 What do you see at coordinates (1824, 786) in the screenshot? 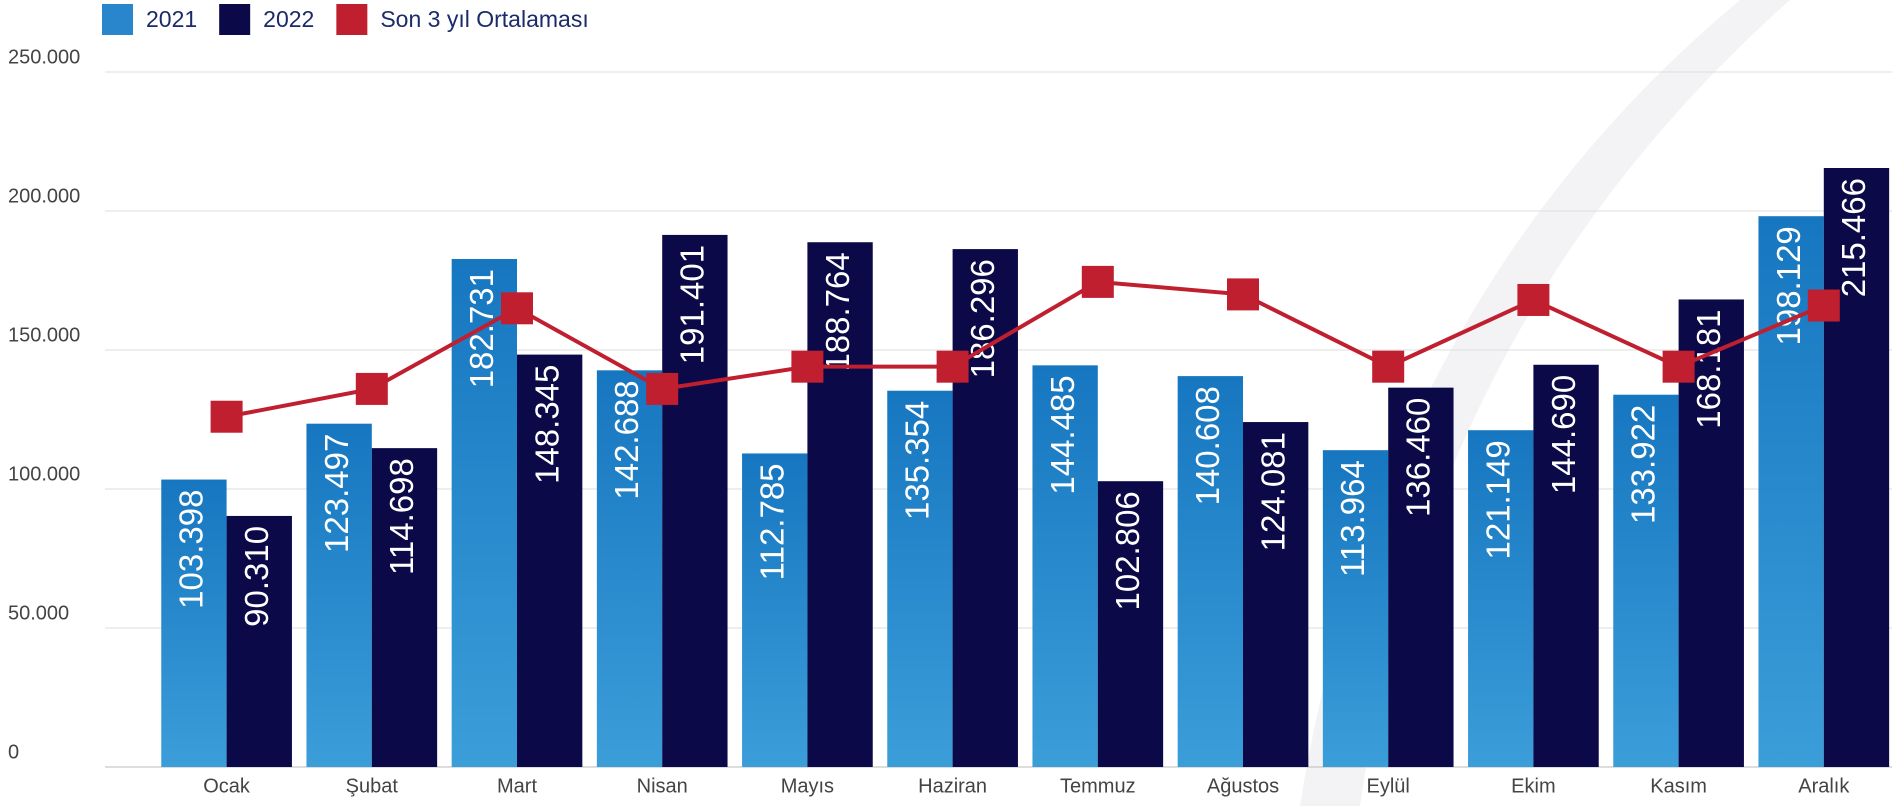
I see `x-tick-label: Aralık` at bounding box center [1824, 786].